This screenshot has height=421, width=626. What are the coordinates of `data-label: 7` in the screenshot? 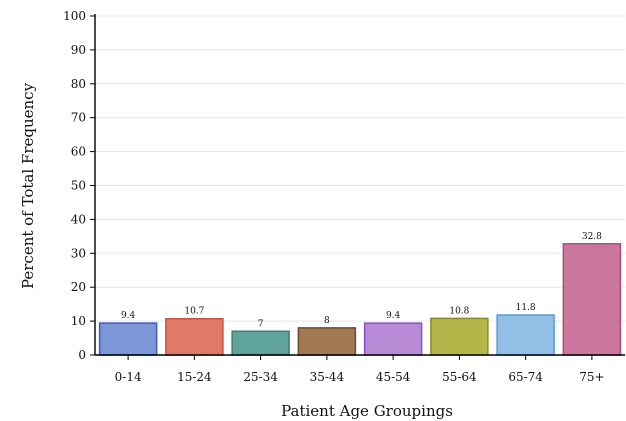 It's located at (261, 324).